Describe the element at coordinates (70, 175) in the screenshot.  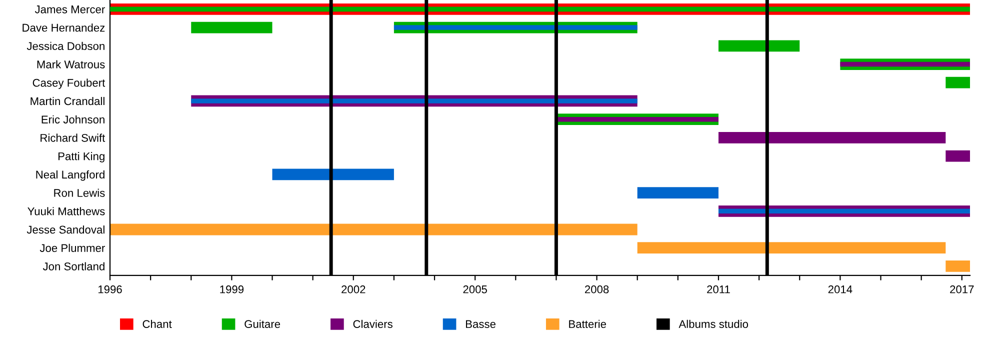
I see `y-tick-label: Neal Langford` at that location.